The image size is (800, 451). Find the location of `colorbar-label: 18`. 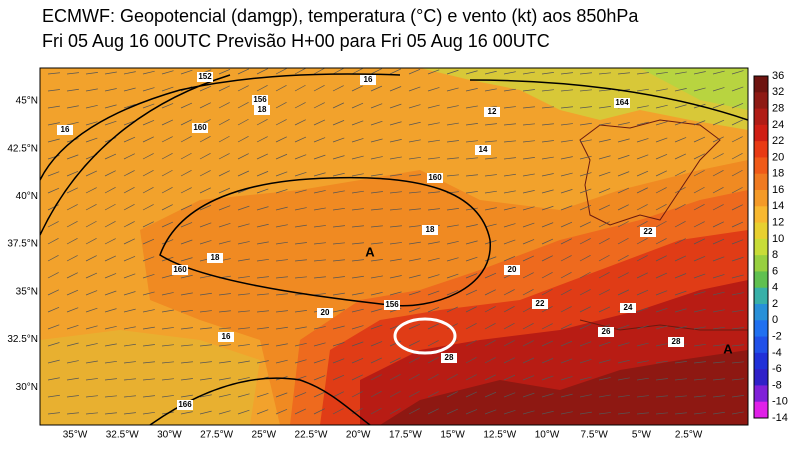

colorbar-label: 18 is located at coordinates (778, 174).